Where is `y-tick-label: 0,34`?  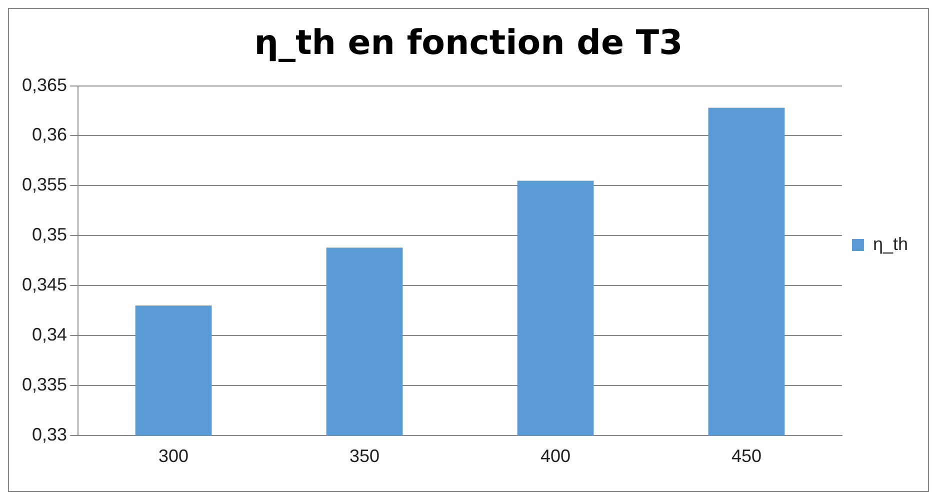 y-tick-label: 0,34 is located at coordinates (50, 334).